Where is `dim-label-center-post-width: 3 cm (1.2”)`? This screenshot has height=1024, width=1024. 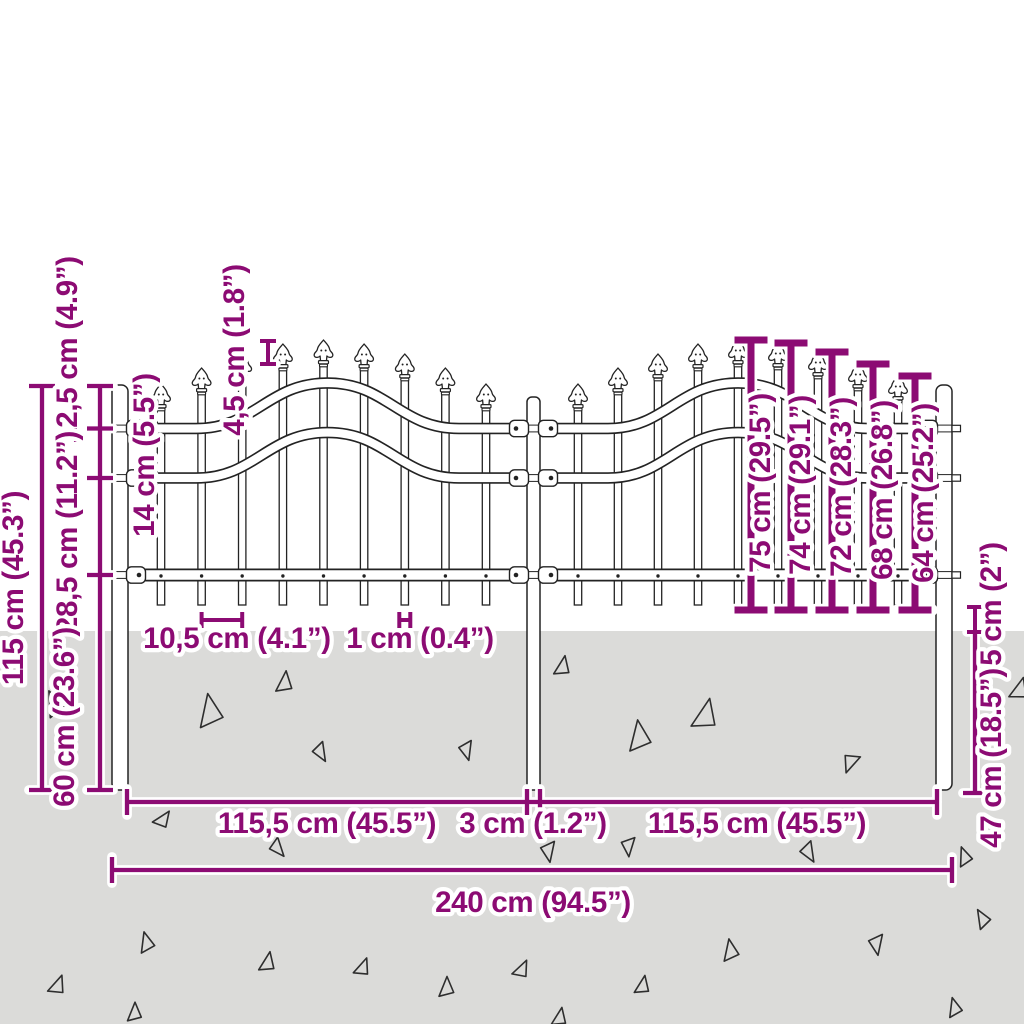 dim-label-center-post-width: 3 cm (1.2”) is located at coordinates (533, 823).